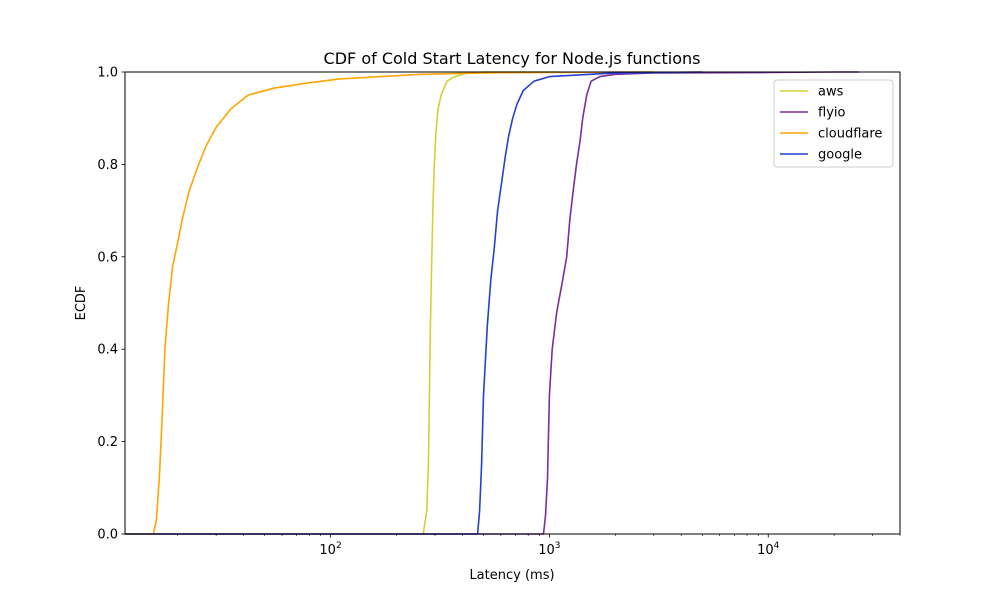 This screenshot has width=1000, height=600. What do you see at coordinates (107, 535) in the screenshot?
I see `y-tick-label: 0.0` at bounding box center [107, 535].